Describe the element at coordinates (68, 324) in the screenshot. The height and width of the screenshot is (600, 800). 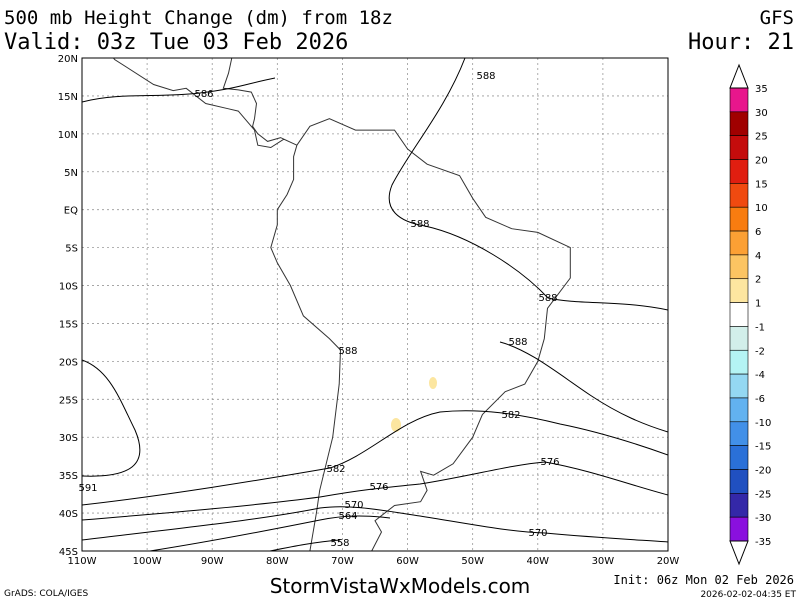
I see `lat-label: 15S` at that location.